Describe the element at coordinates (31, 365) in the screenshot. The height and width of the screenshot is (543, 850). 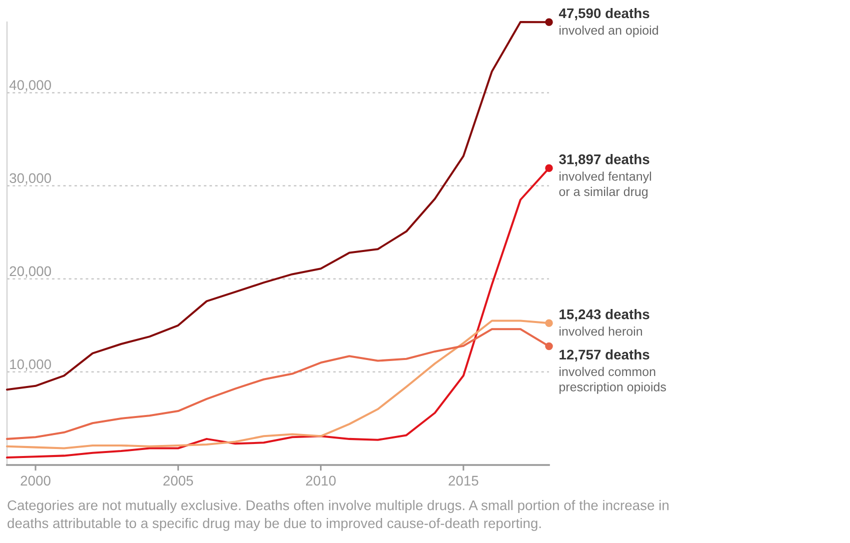
I see `y-tick-label: 10,000` at that location.